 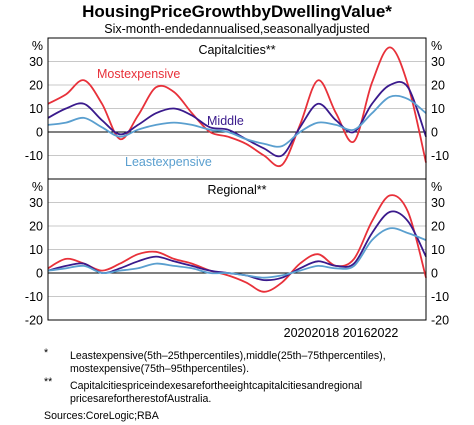 I want to click on series-label-middle: Middle, so click(x=225, y=121).